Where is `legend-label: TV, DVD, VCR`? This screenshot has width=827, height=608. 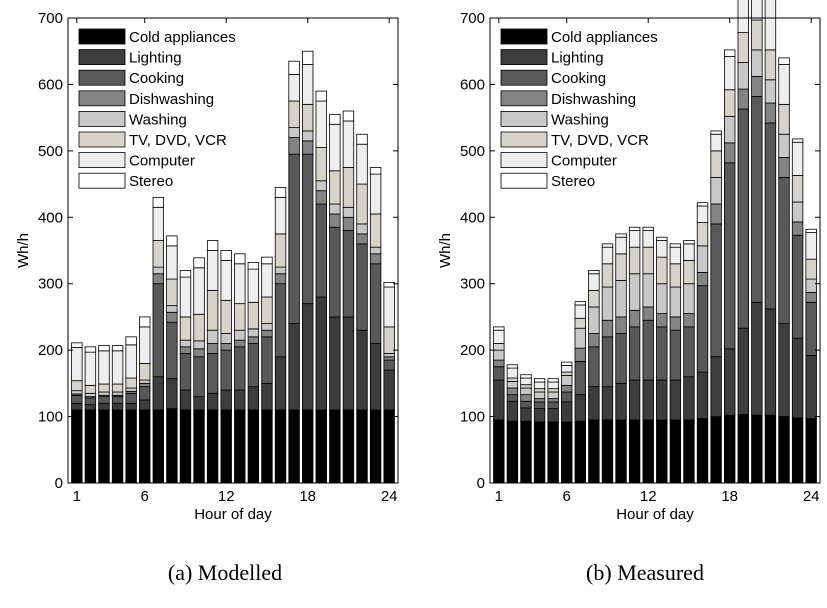
legend-label: TV, DVD, VCR is located at coordinates (178, 140).